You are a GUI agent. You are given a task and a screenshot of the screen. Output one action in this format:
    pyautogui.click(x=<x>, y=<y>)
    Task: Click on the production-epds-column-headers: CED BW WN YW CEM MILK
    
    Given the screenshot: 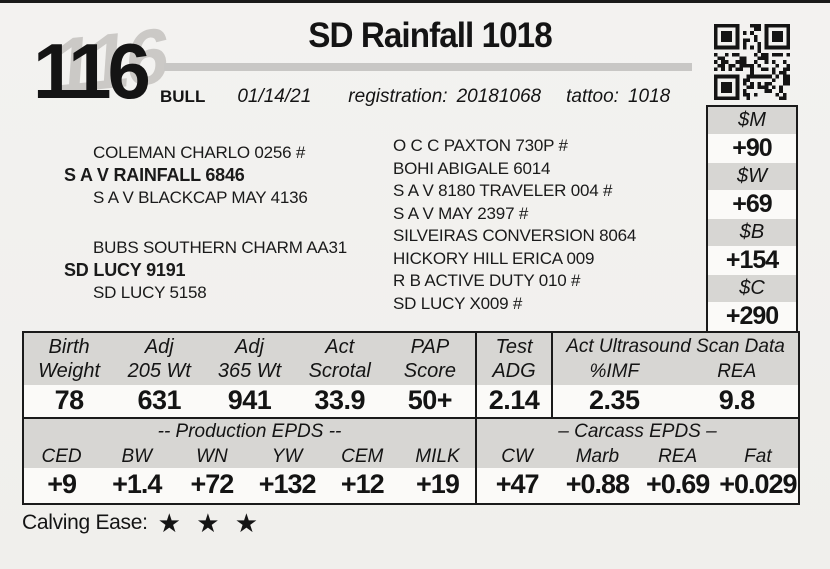 What is the action you would take?
    pyautogui.click(x=249, y=456)
    